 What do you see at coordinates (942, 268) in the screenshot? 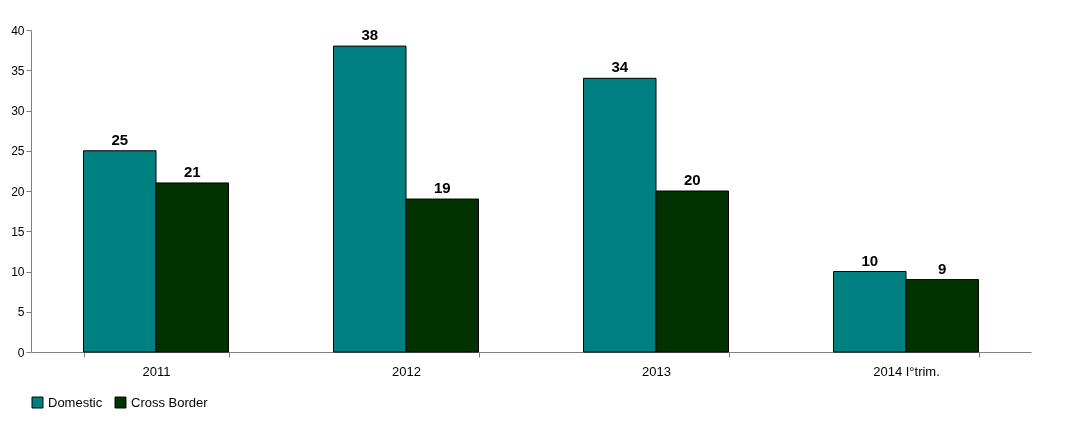
I see `data-label: 9` at bounding box center [942, 268].